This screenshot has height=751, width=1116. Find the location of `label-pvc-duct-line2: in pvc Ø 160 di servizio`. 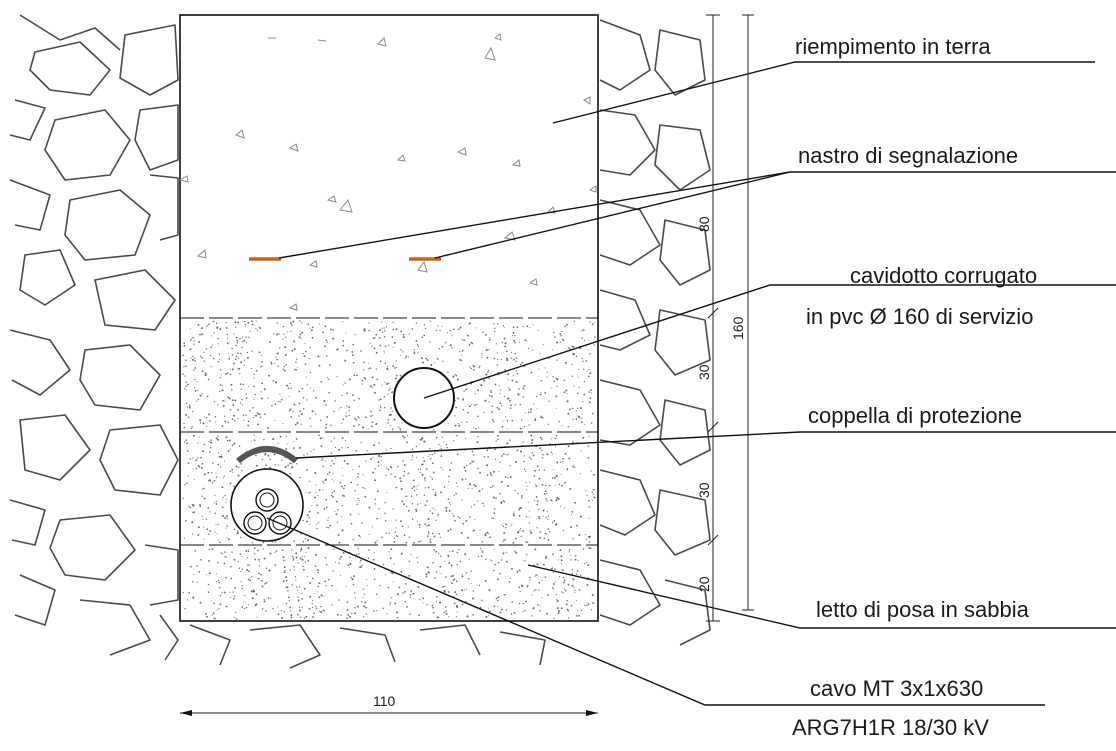

label-pvc-duct-line2: in pvc Ø 160 di servizio is located at coordinates (919, 316).